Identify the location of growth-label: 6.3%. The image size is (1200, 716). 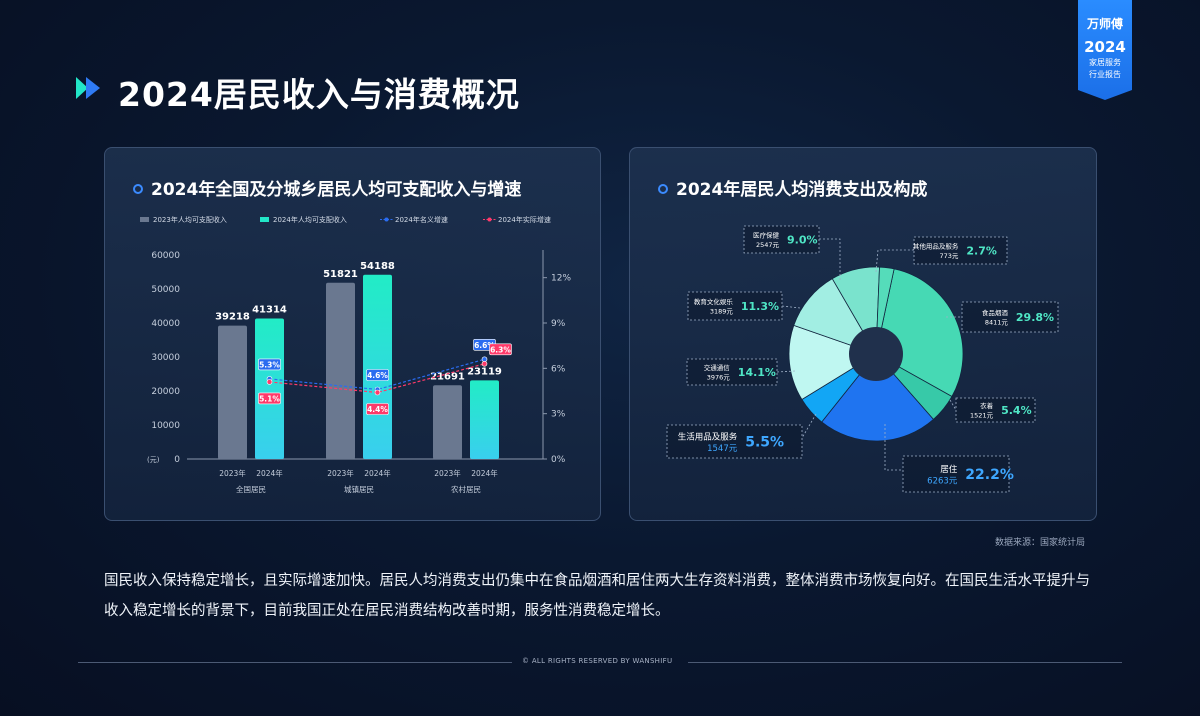
(500, 349).